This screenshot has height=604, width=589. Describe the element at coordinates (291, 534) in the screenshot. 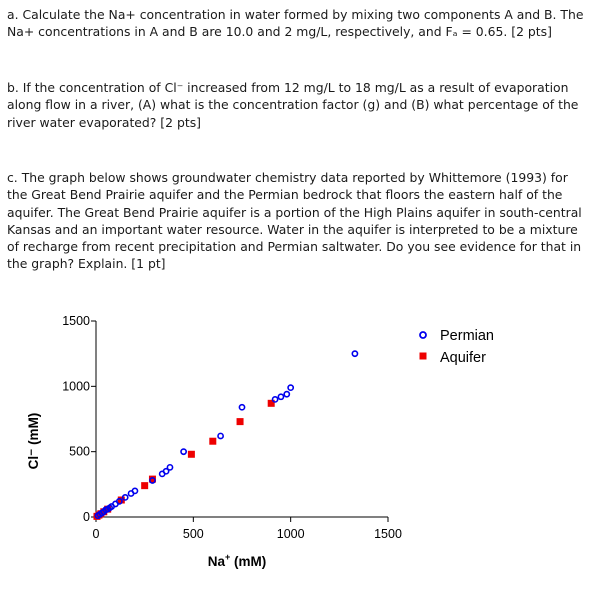

I see `x-tick-label: 1000` at that location.